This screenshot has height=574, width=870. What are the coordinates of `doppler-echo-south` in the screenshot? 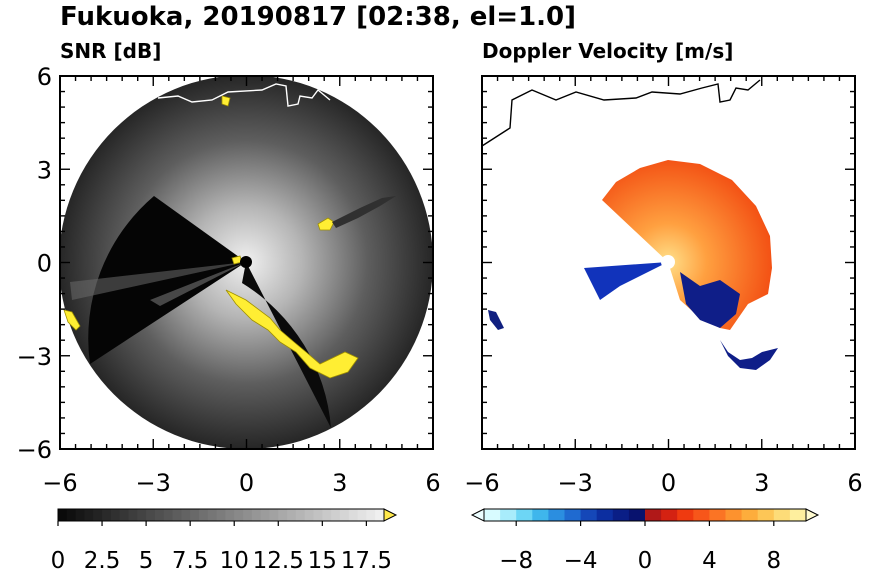 It's located at (749, 355).